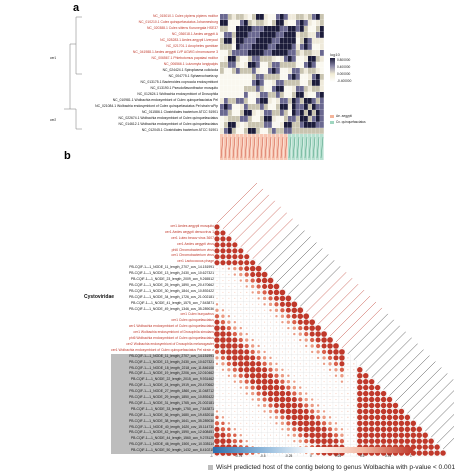  What do you see at coordinates (278, 147) in the screenshot?
I see `column-label-block` at bounding box center [278, 147].